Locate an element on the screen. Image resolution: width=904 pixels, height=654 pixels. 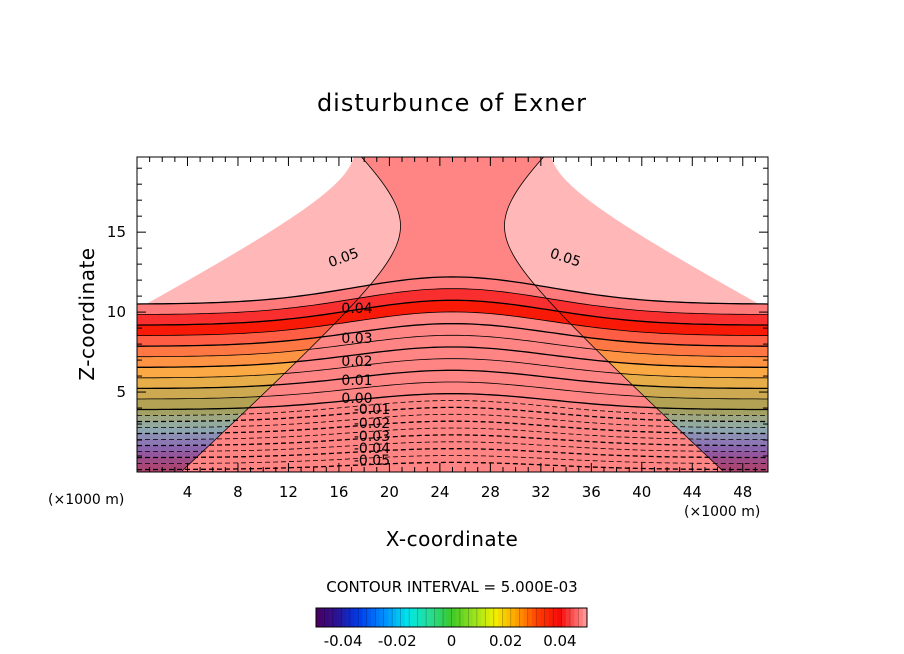
colorbar is located at coordinates (451, 617).